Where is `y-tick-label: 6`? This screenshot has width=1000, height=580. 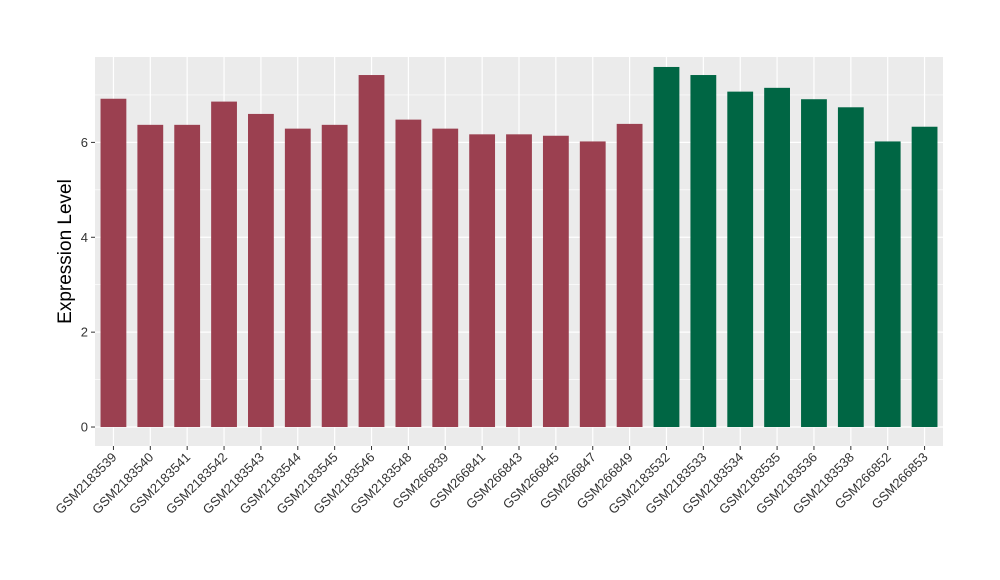
y-tick-label: 6 is located at coordinates (84, 142).